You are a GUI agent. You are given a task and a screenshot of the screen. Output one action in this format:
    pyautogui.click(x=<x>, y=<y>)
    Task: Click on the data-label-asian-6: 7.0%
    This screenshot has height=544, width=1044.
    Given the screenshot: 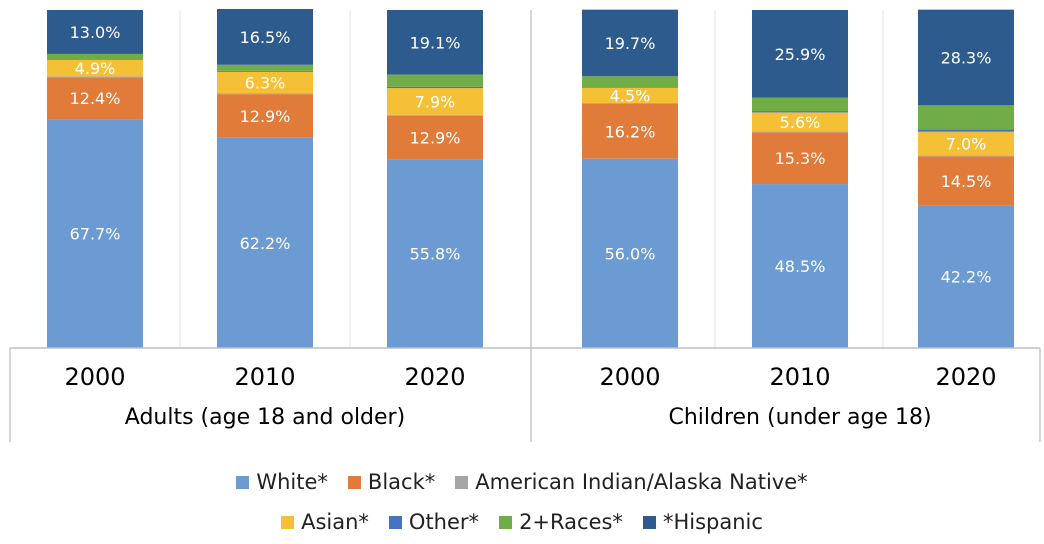 What is the action you would take?
    pyautogui.click(x=966, y=144)
    